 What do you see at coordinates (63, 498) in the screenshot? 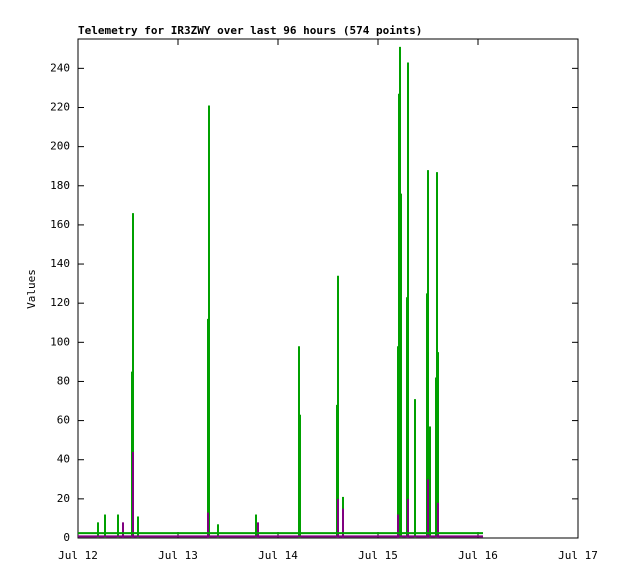
I see `y-tick-label: 20` at bounding box center [63, 498].